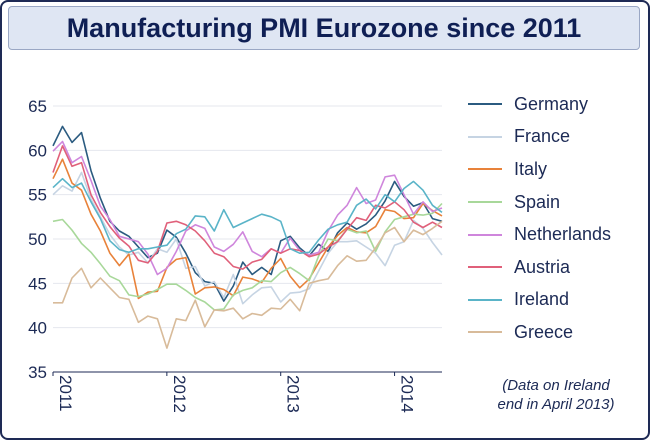 The height and width of the screenshot is (440, 650). I want to click on y-tick-label: 40, so click(37, 328).